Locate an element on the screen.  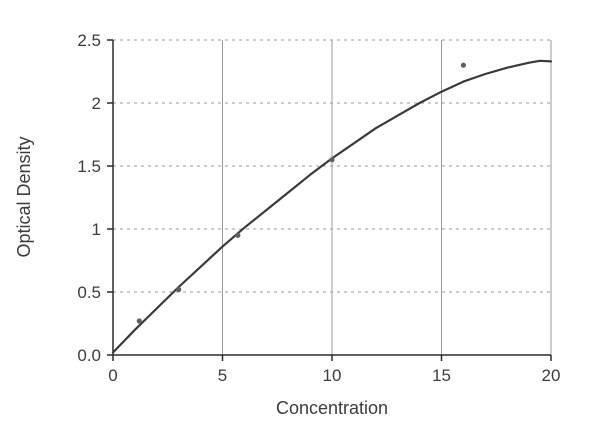
y-tick-label: 1 is located at coordinates (96, 229).